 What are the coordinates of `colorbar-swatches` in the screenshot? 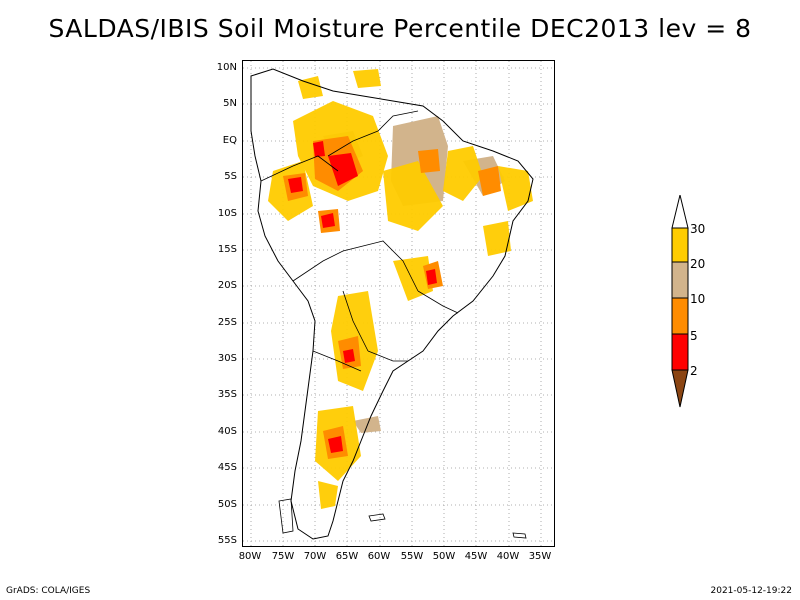 It's located at (680, 301).